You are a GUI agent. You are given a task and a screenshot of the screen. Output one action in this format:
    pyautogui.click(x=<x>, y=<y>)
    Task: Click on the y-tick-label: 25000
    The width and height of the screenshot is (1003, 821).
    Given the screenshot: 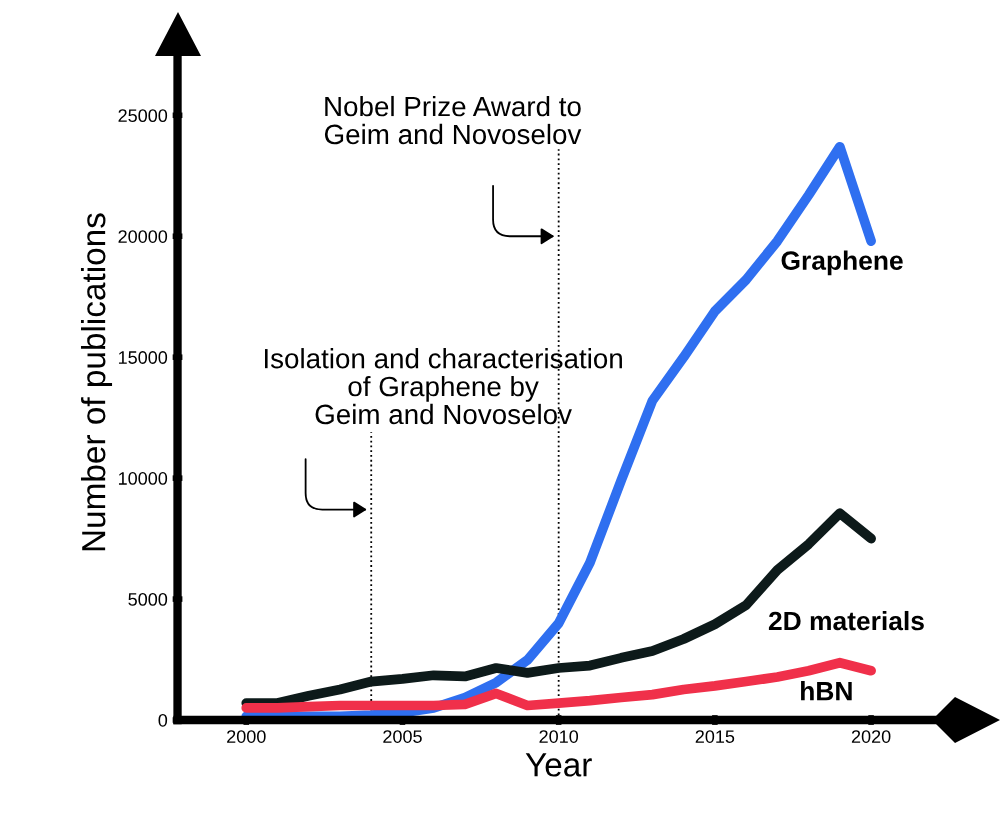 What is the action you would take?
    pyautogui.click(x=143, y=116)
    